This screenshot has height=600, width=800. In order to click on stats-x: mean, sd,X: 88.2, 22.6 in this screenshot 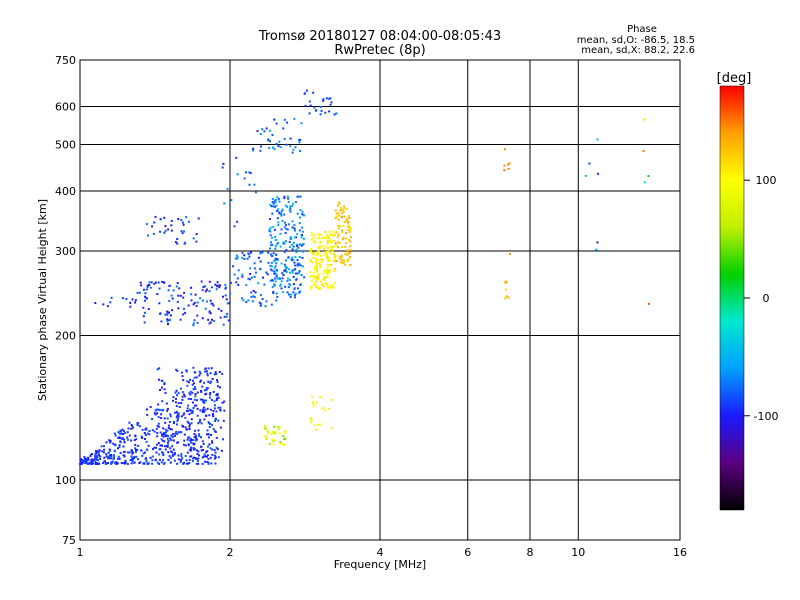, I will do `click(638, 50)`.